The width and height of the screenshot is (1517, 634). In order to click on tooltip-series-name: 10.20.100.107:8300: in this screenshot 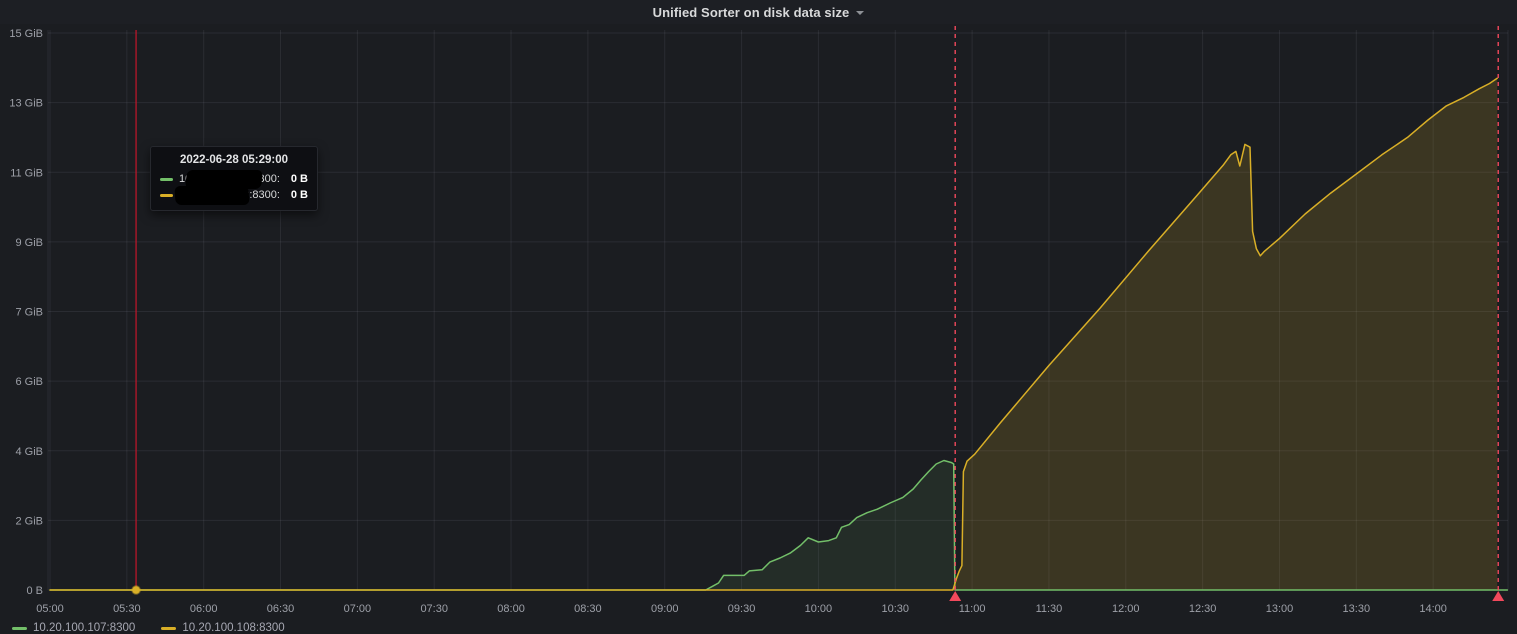, I will do `click(229, 179)`.